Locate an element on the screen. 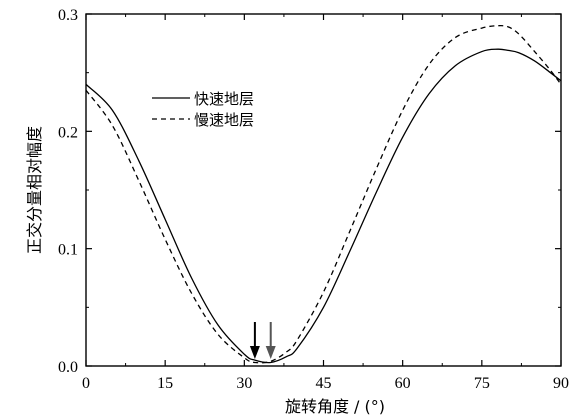 Image resolution: width=585 pixels, height=420 pixels. x-axis-title: 旋转角度 / (°) is located at coordinates (335, 406).